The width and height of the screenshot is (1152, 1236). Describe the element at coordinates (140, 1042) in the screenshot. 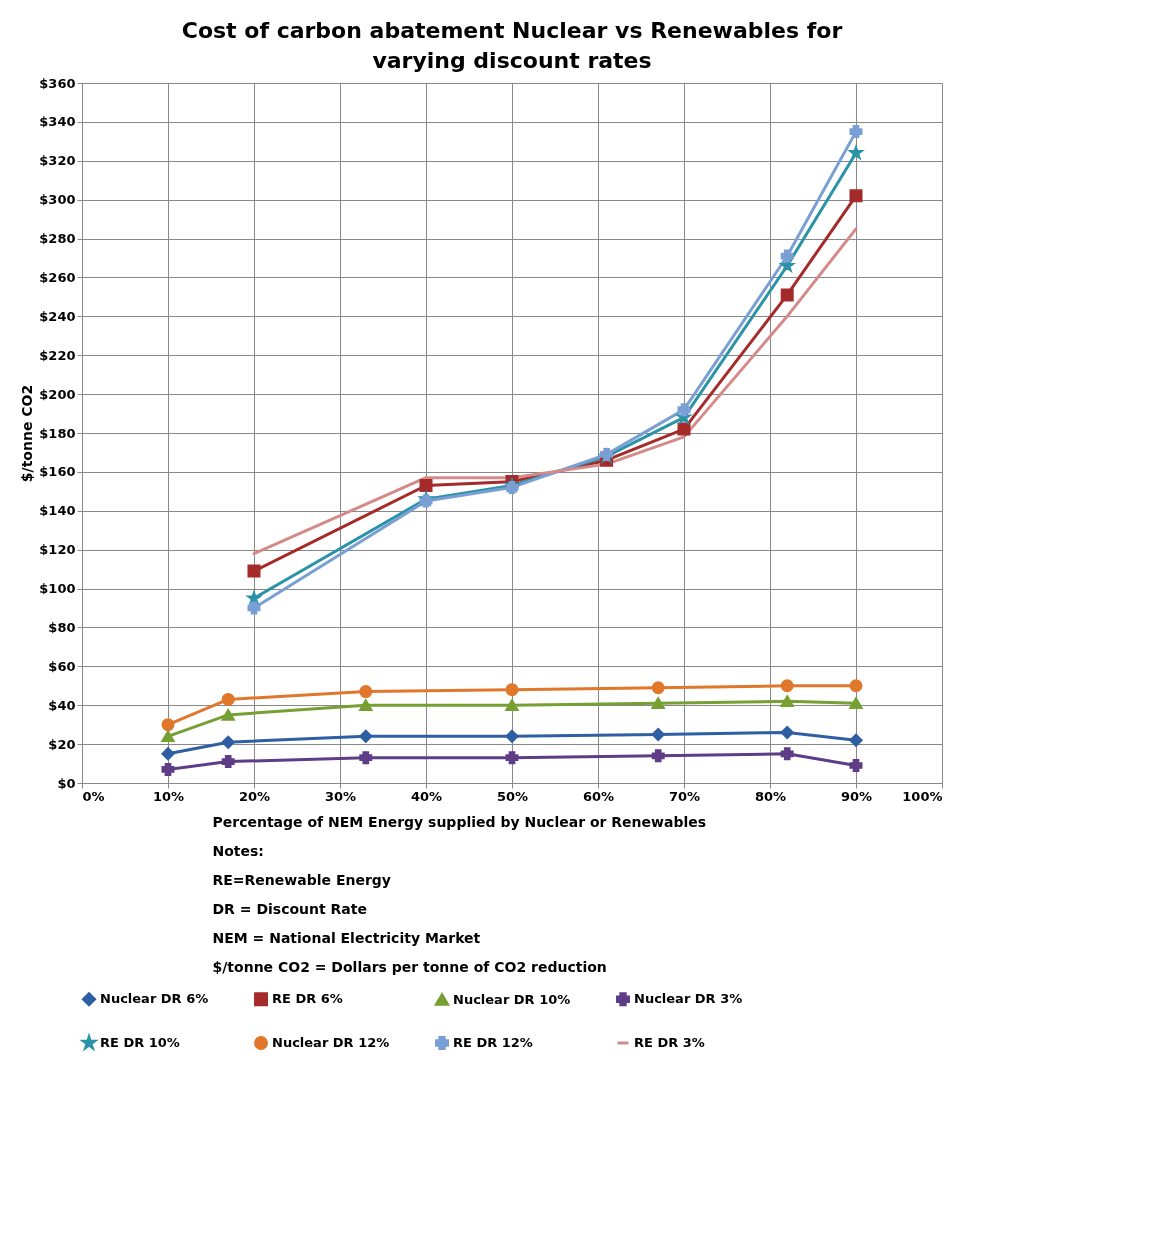

I see `legend-label: RE DR 10%` at that location.